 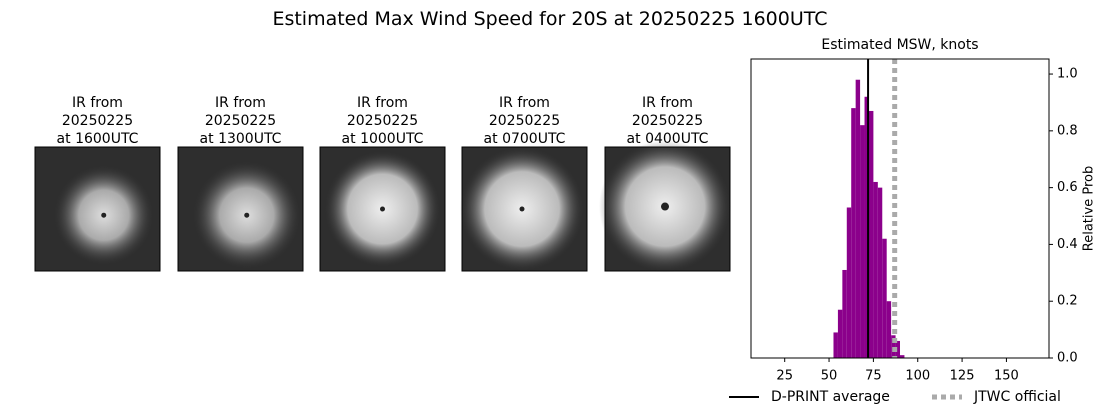 I want to click on legend-label: JTWC official, so click(x=1017, y=397).